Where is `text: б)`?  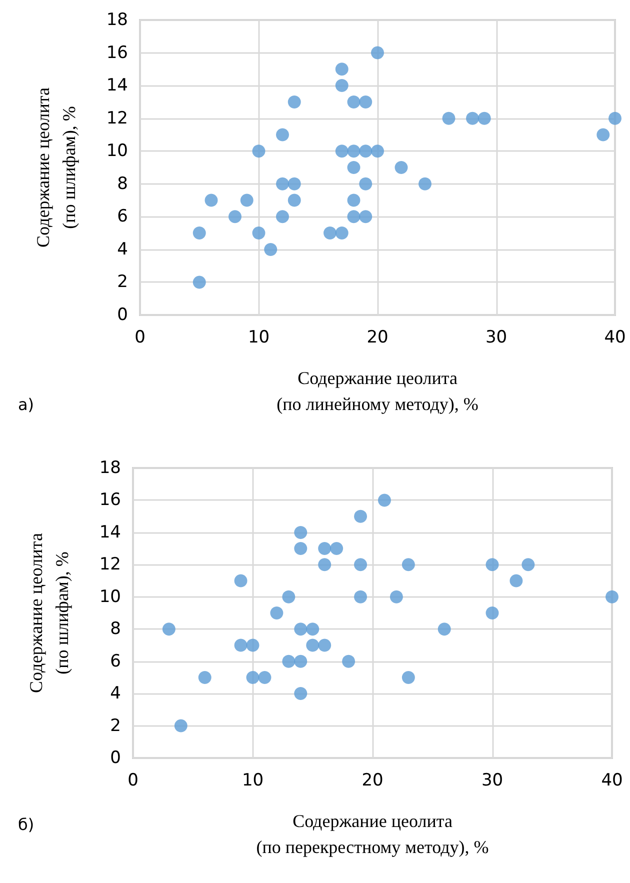 text: б) is located at coordinates (26, 824).